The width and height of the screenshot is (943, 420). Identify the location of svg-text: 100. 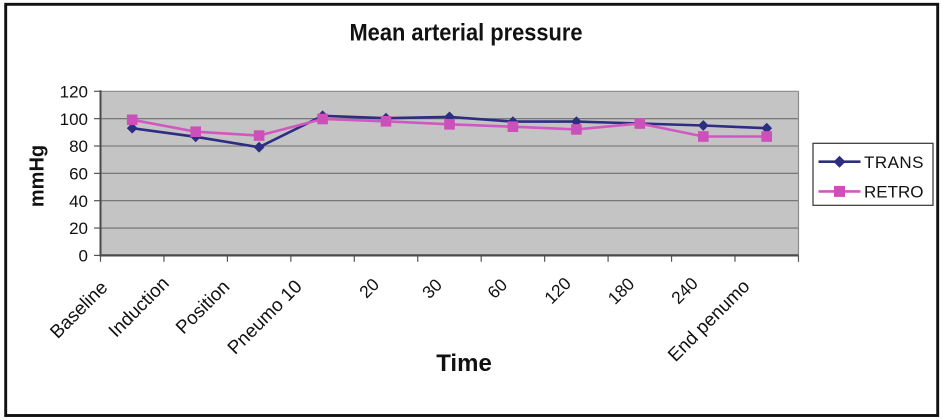
(74, 119).